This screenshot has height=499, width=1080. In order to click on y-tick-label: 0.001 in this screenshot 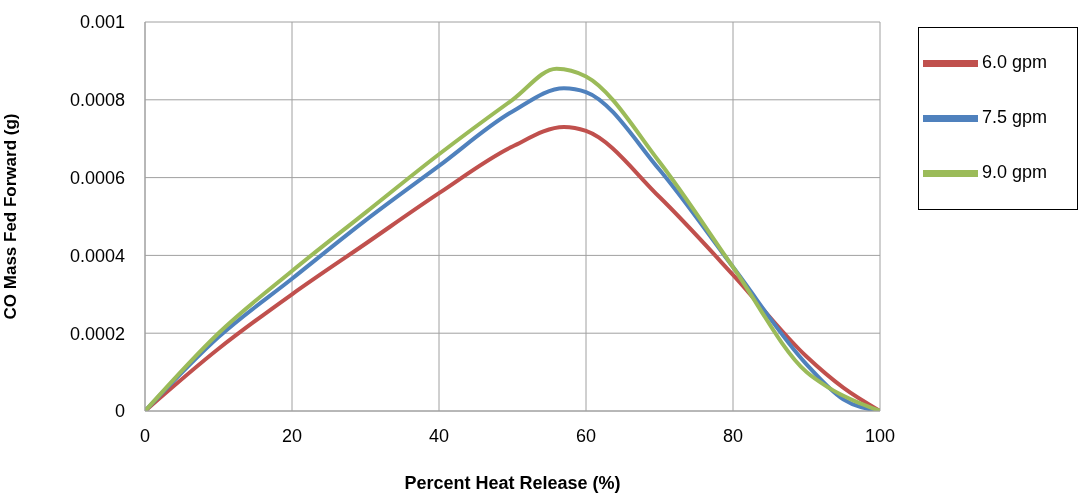, I will do `click(102, 22)`.